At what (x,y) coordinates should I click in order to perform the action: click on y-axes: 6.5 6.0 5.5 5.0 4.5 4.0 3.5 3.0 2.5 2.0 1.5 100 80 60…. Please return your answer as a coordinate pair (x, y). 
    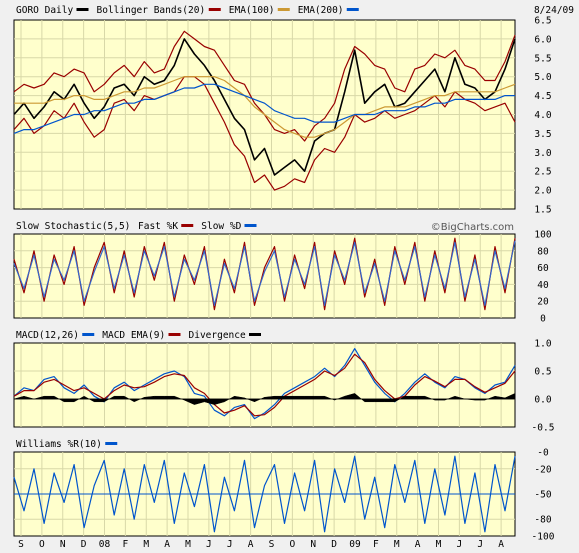
    Looking at the image, I should click on (543, 279).